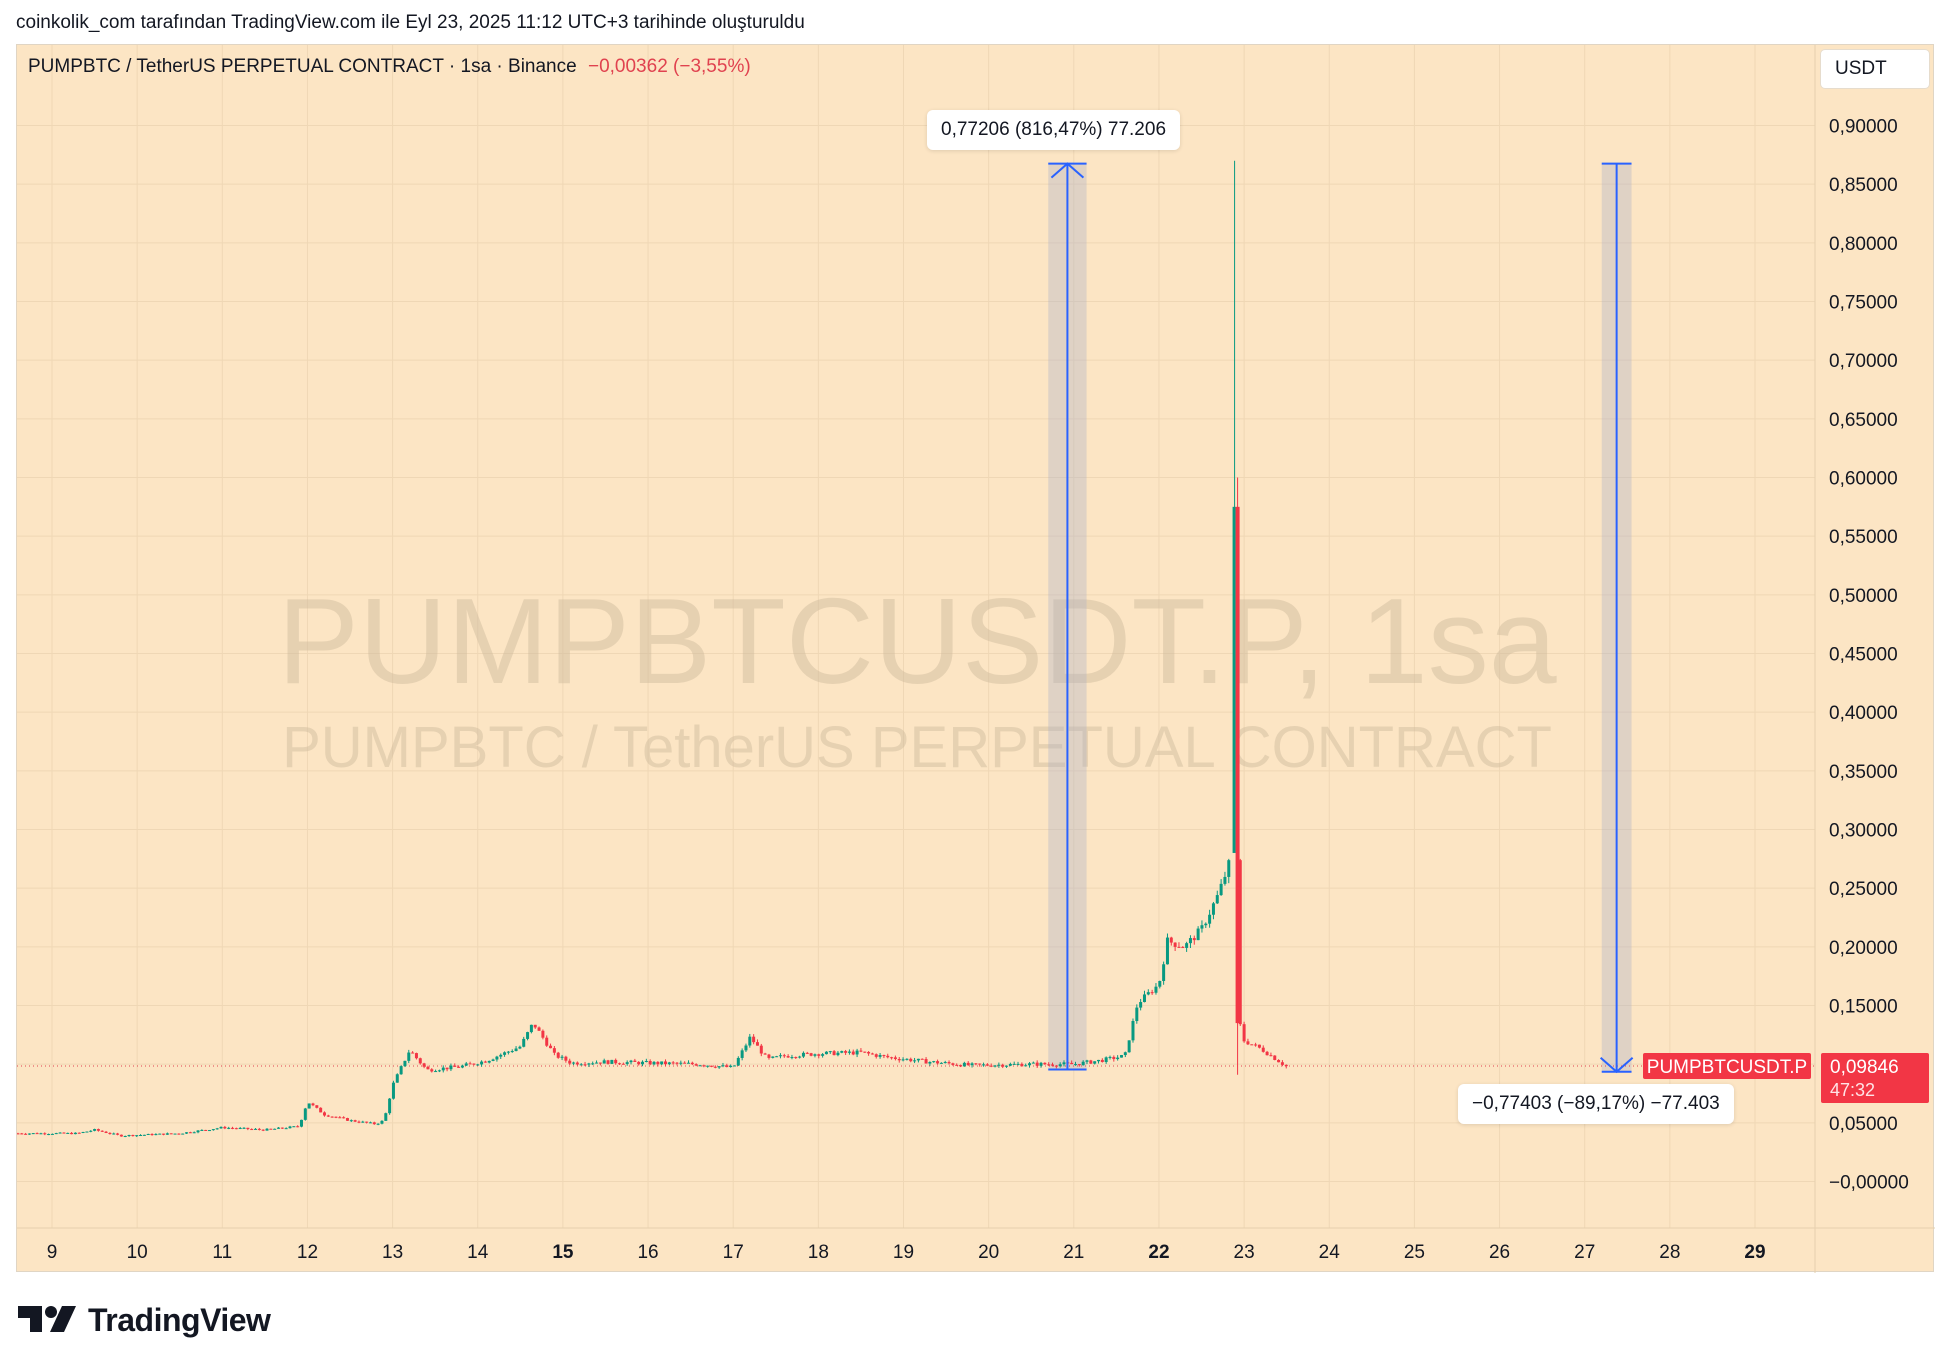 This screenshot has height=1367, width=1950. What do you see at coordinates (1158, 1252) in the screenshot?
I see `x-tick-label: 22` at bounding box center [1158, 1252].